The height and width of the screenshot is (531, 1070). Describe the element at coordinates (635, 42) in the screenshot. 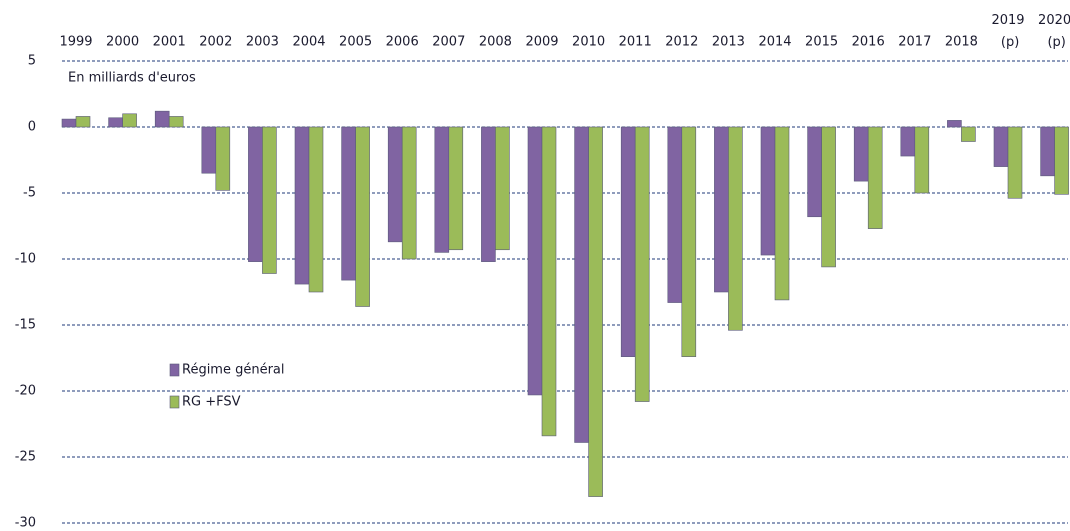

I see `x-tick-label: 2011` at that location.